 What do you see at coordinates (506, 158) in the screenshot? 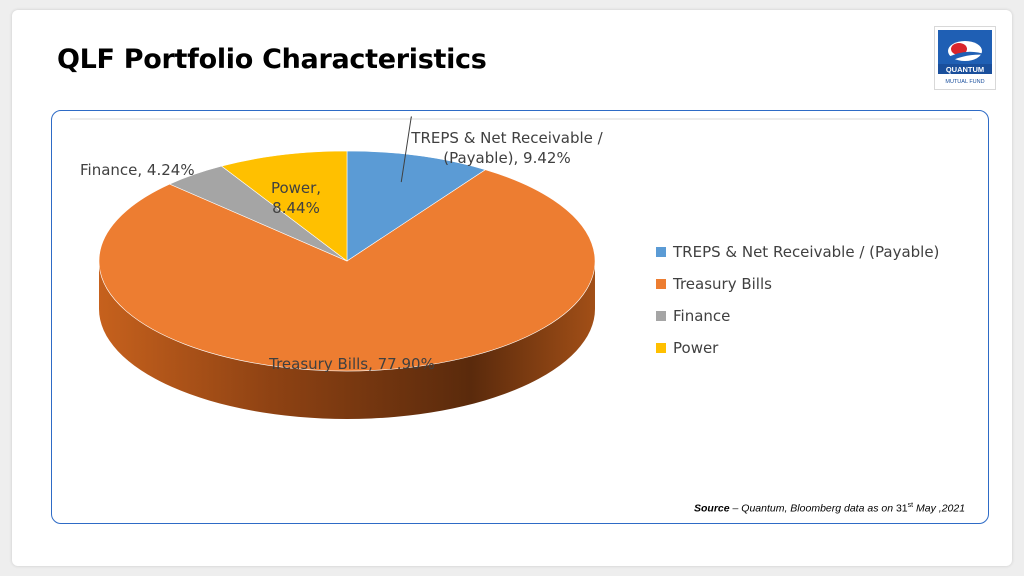
I see `pie-data-label-line: (Payable), 9.42%` at bounding box center [506, 158].